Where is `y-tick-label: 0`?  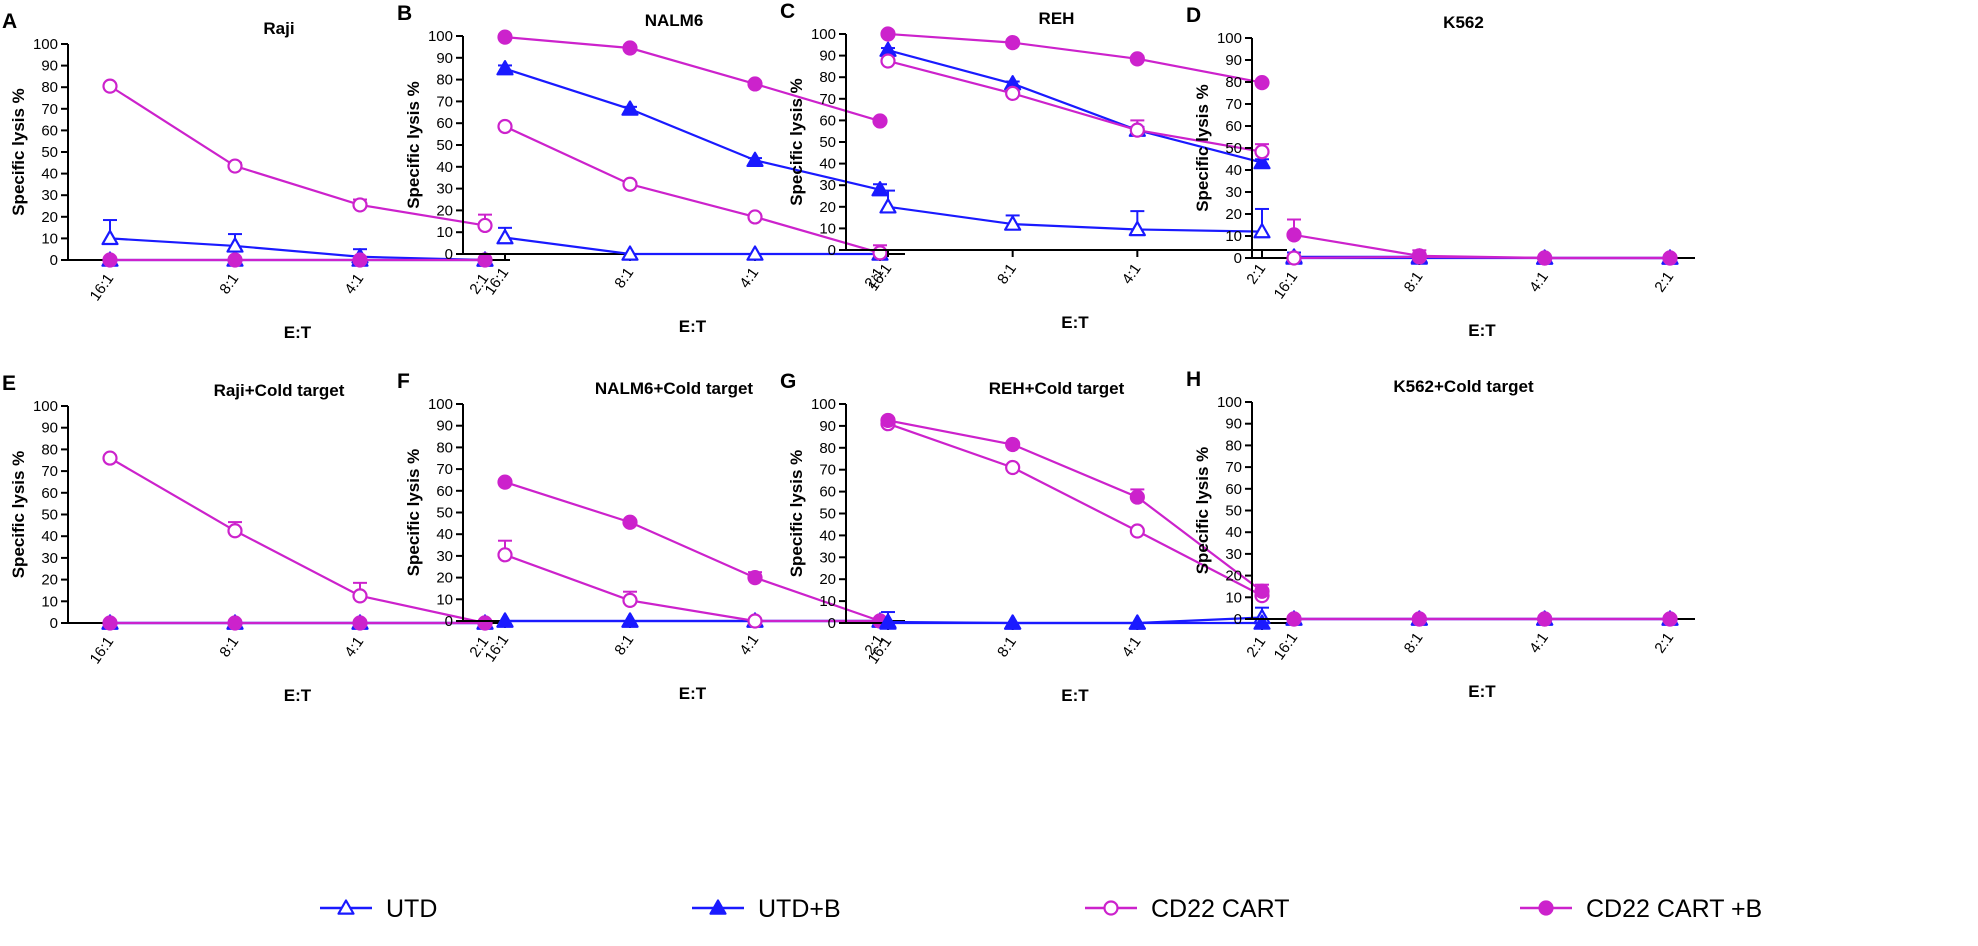
y-tick-label: 0 is located at coordinates (832, 623).